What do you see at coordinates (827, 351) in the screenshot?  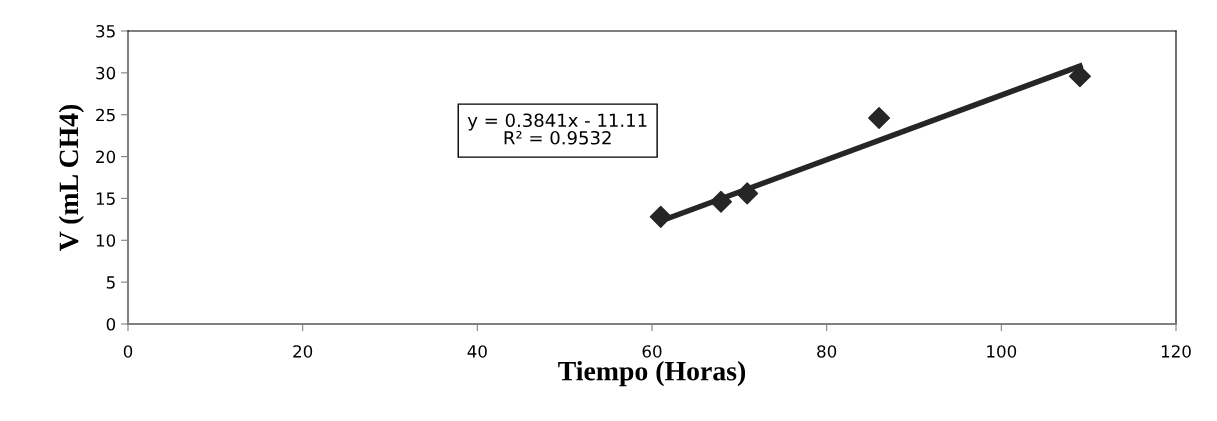 I see `x-tick-label: 80` at bounding box center [827, 351].